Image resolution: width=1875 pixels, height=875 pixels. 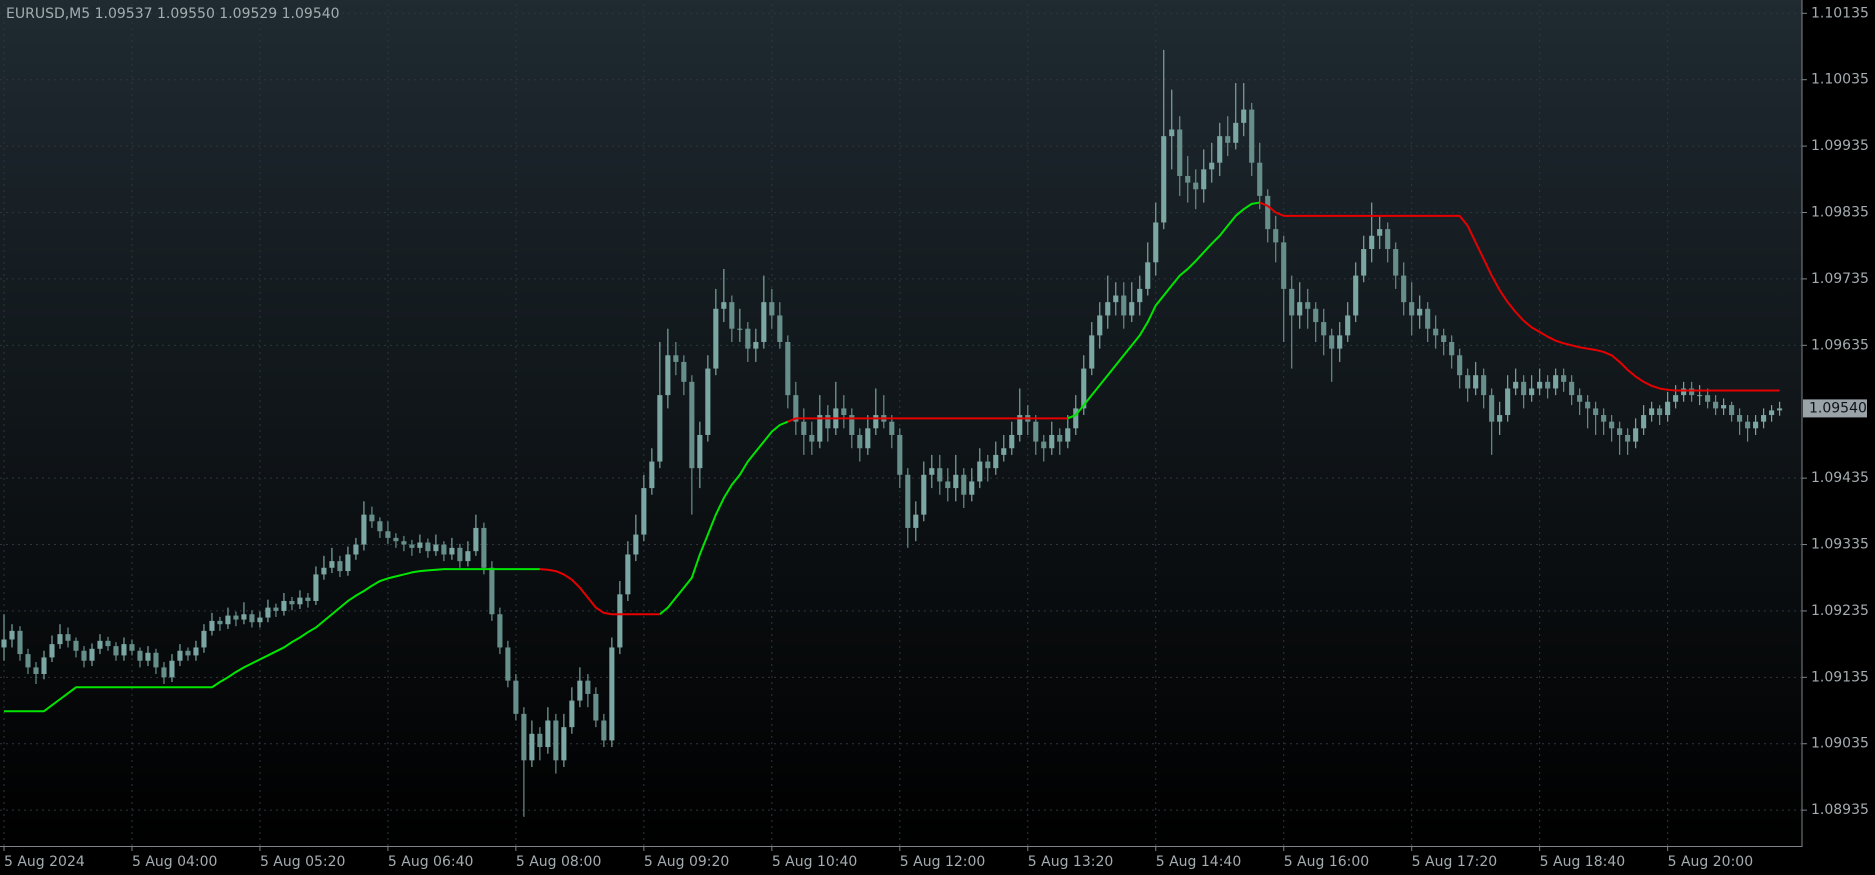 I want to click on y-tick-label: 1.09435, so click(x=1840, y=478).